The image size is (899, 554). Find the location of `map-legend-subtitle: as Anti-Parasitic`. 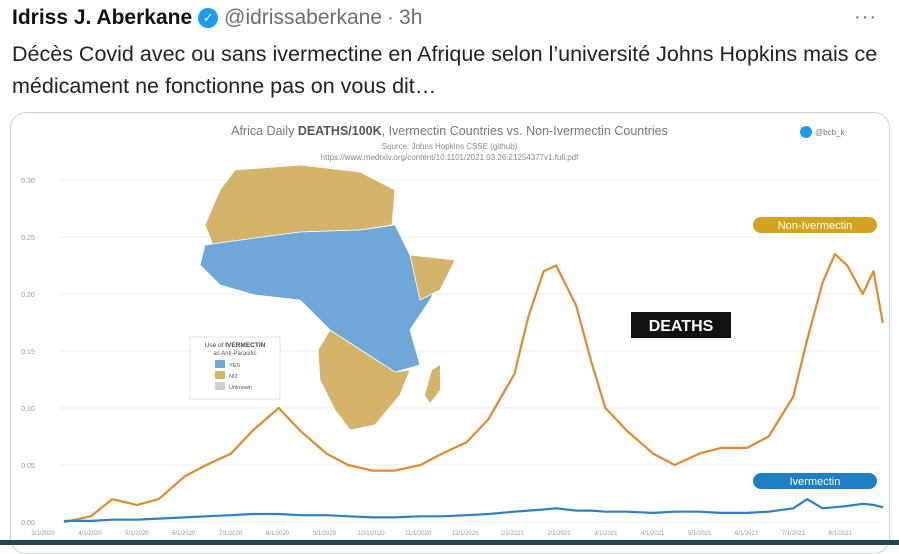

map-legend-subtitle: as Anti-Parasitic is located at coordinates (234, 354).